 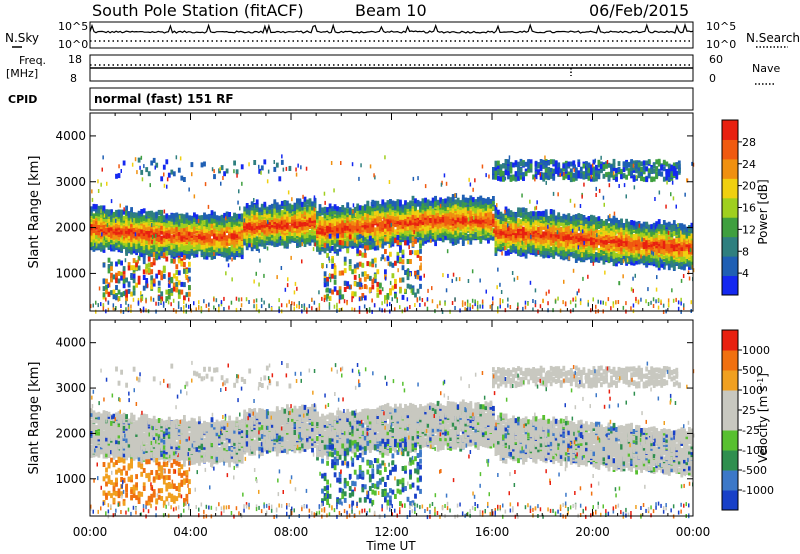 What do you see at coordinates (639, 10) in the screenshot?
I see `date-label: 06/Feb/2015` at bounding box center [639, 10].